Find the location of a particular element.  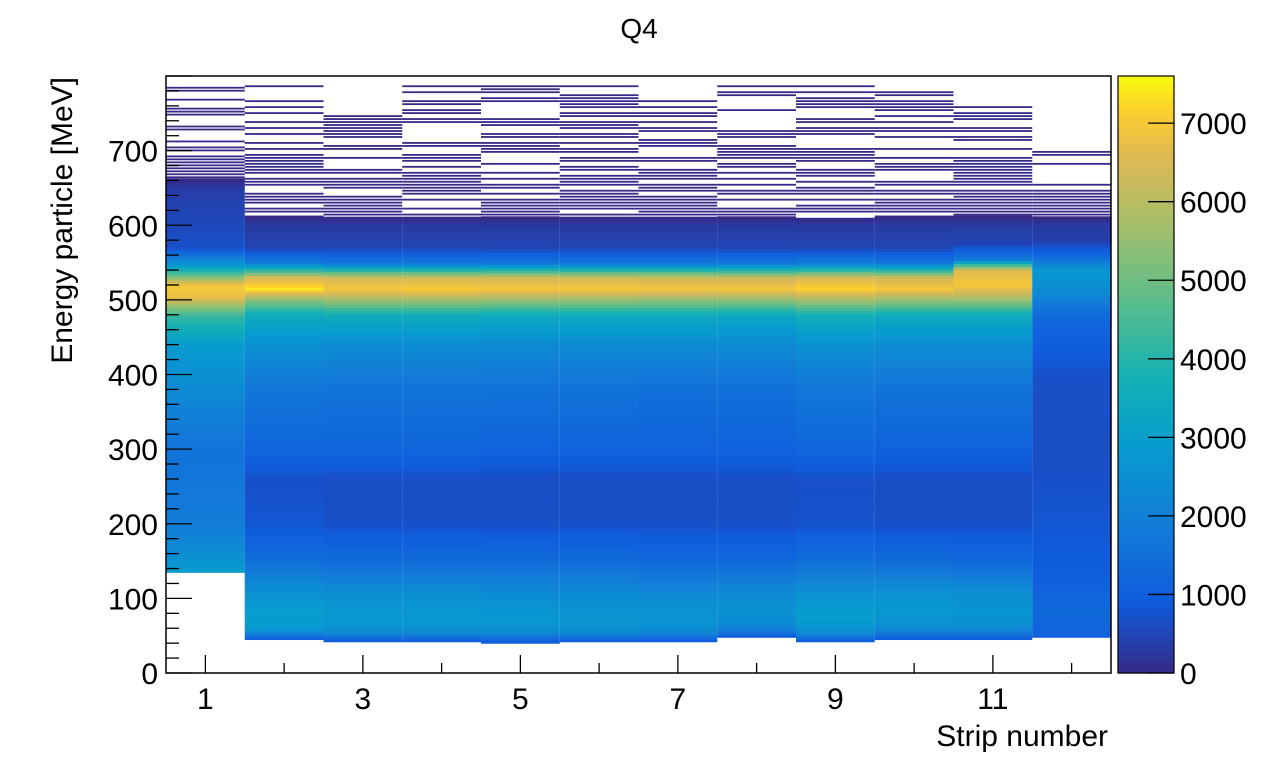

y-tick-label: 200 is located at coordinates (133, 525).